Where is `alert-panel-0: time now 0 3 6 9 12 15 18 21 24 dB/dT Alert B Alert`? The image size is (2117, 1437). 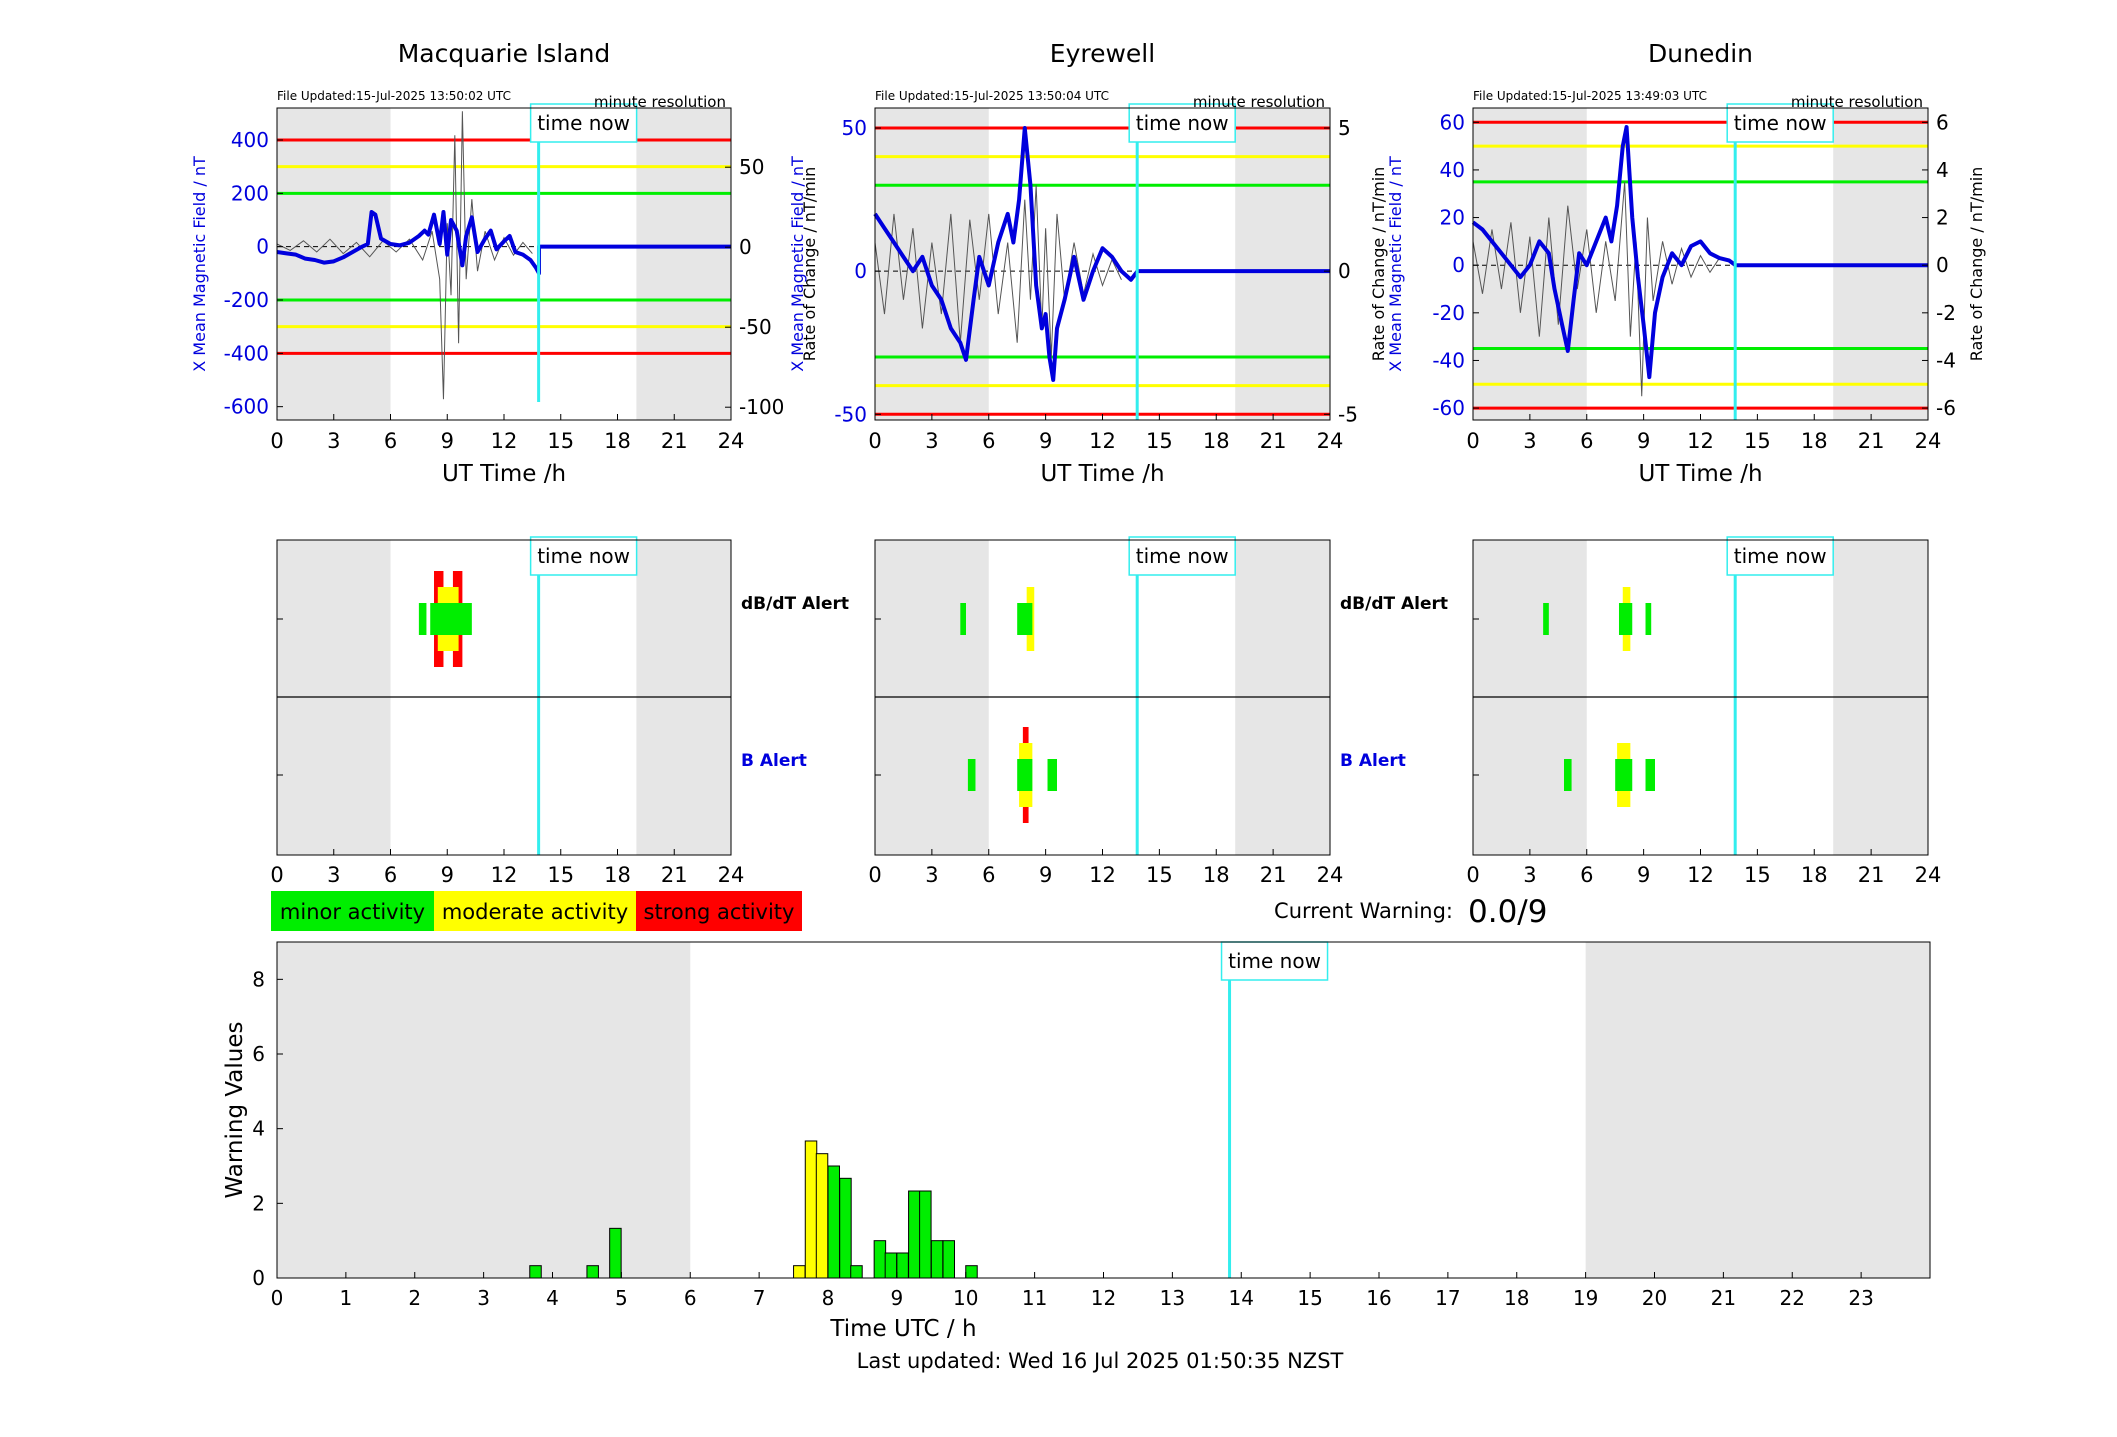
alert-panel-0: time now 0 3 6 9 12 15 18 21 24 dB/dT Alert B Alert is located at coordinates (559, 711).